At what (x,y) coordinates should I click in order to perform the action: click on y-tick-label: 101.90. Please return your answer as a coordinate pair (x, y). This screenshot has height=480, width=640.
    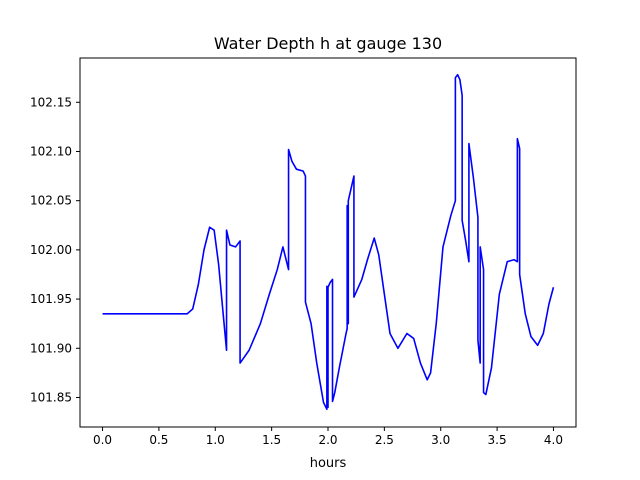
    Looking at the image, I should click on (51, 348).